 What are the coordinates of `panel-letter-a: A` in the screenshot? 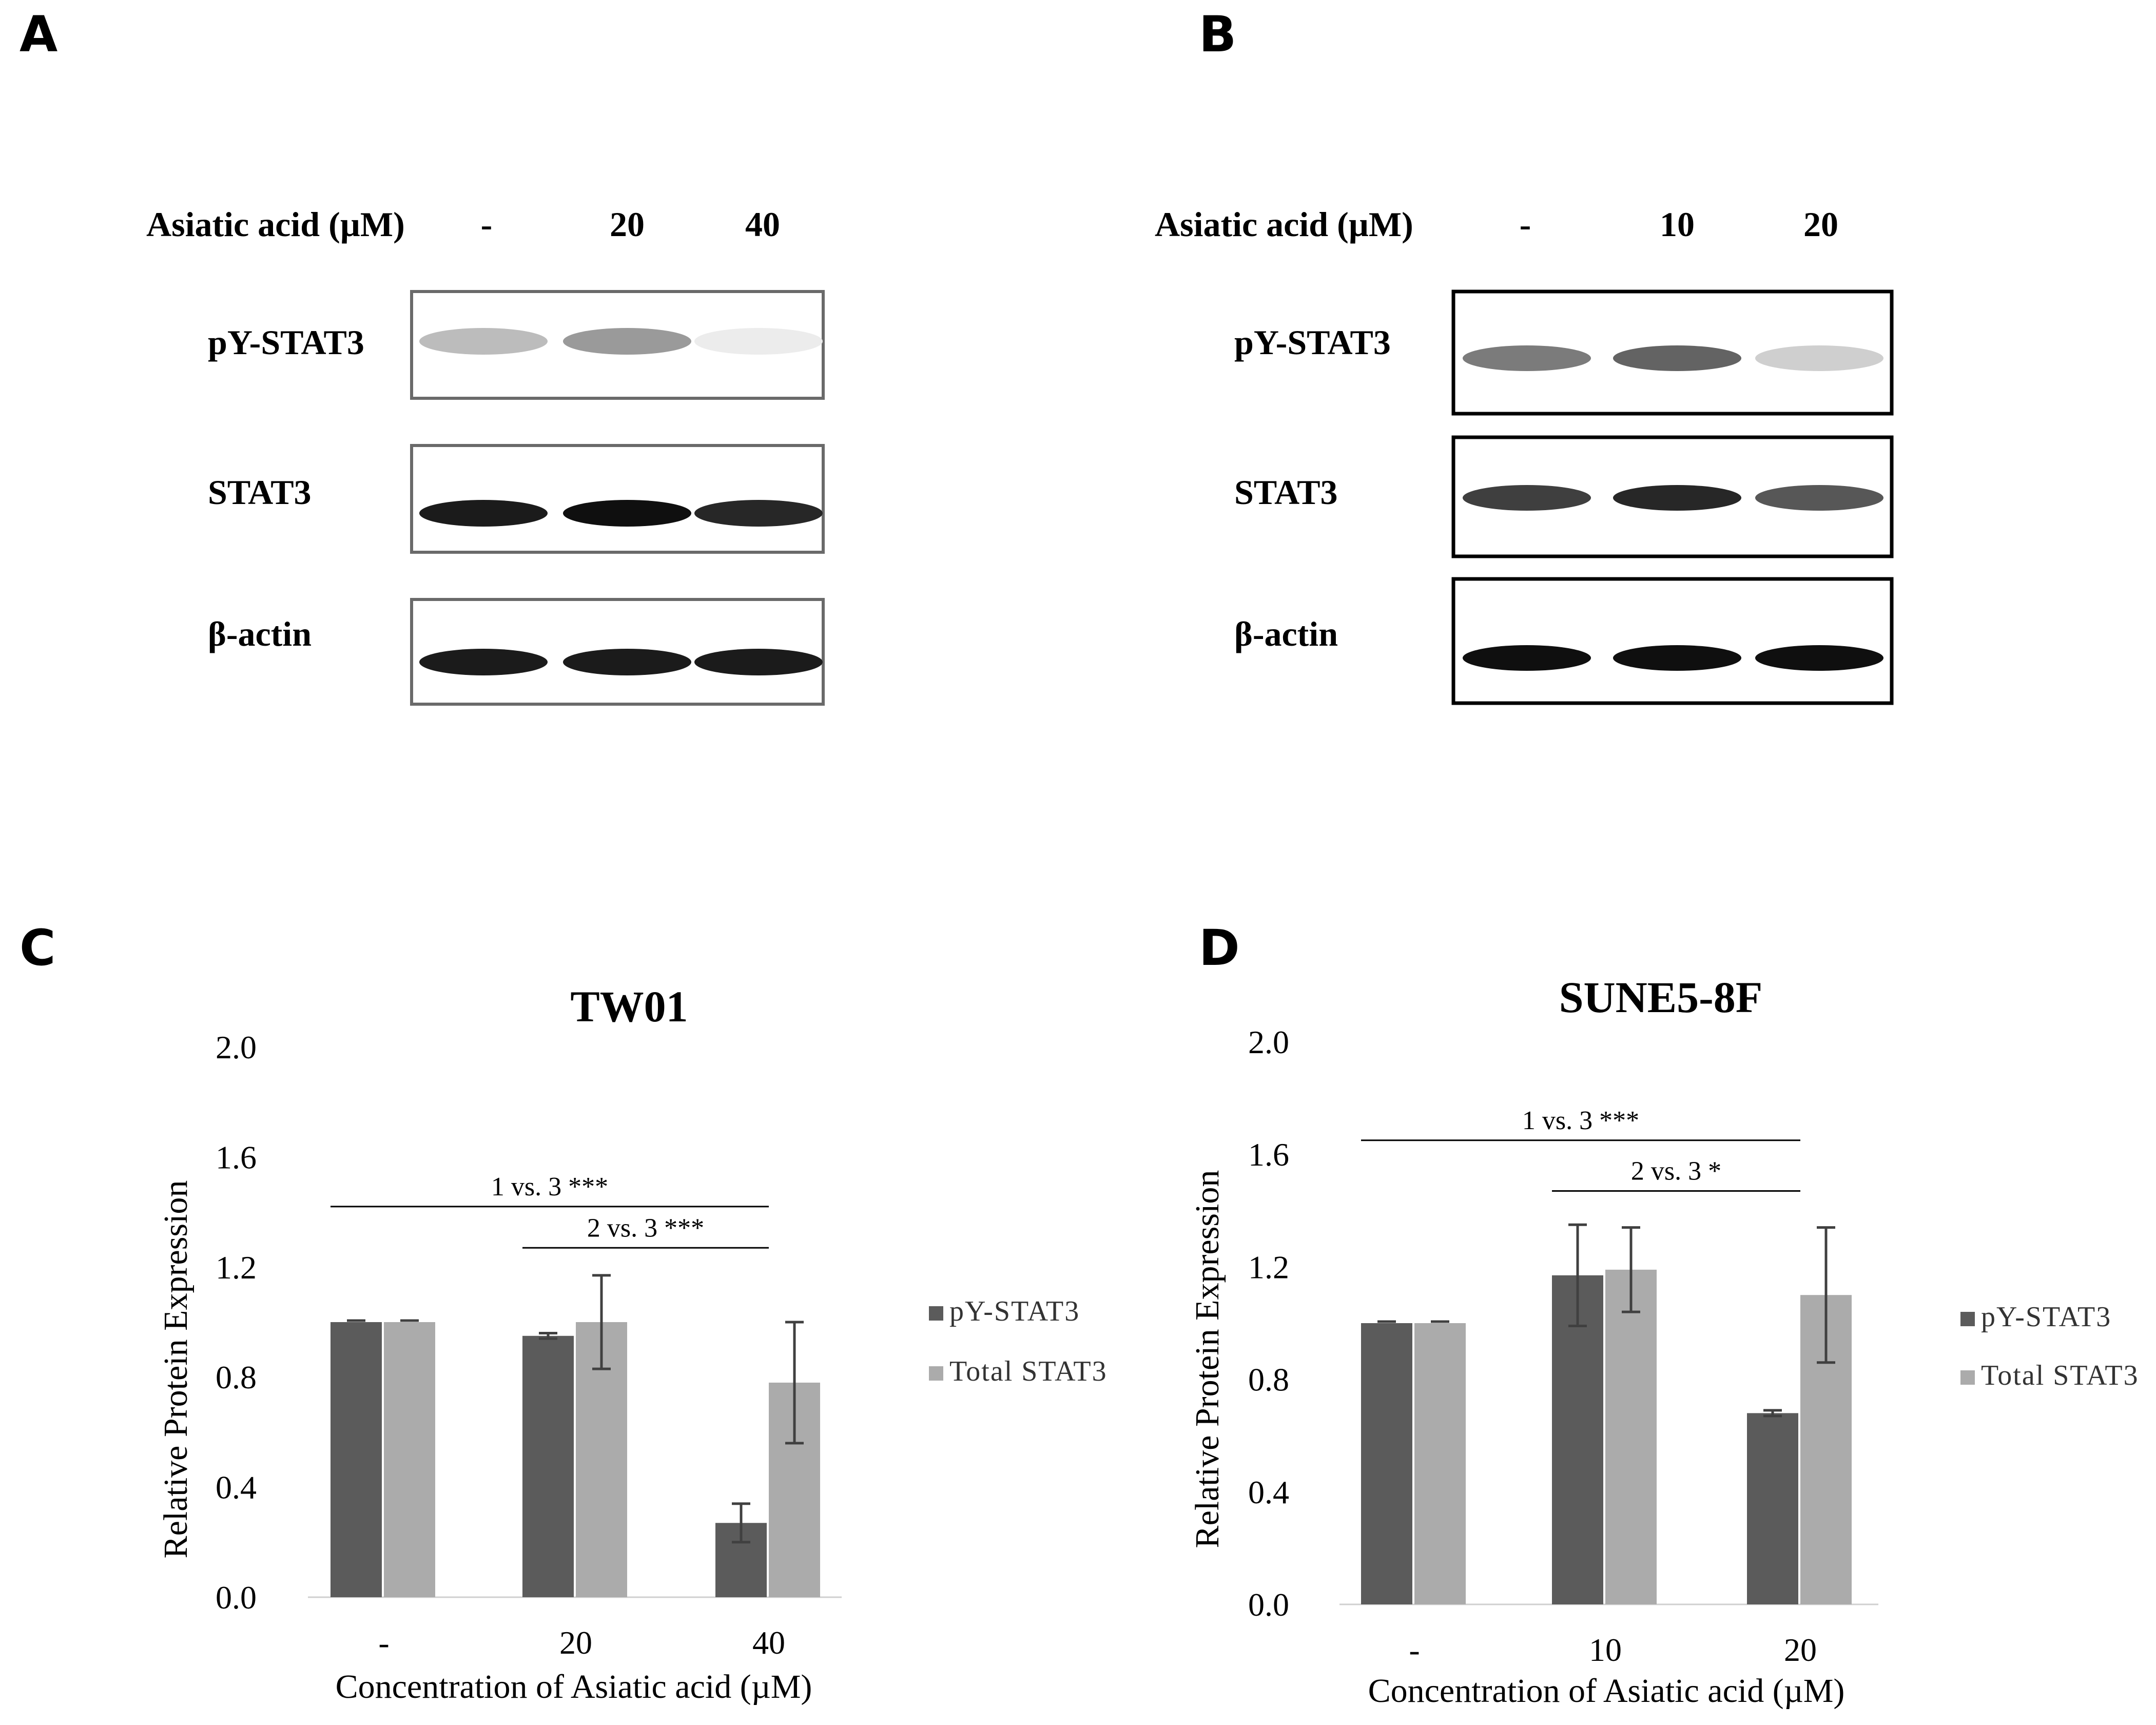 It's located at (38, 34).